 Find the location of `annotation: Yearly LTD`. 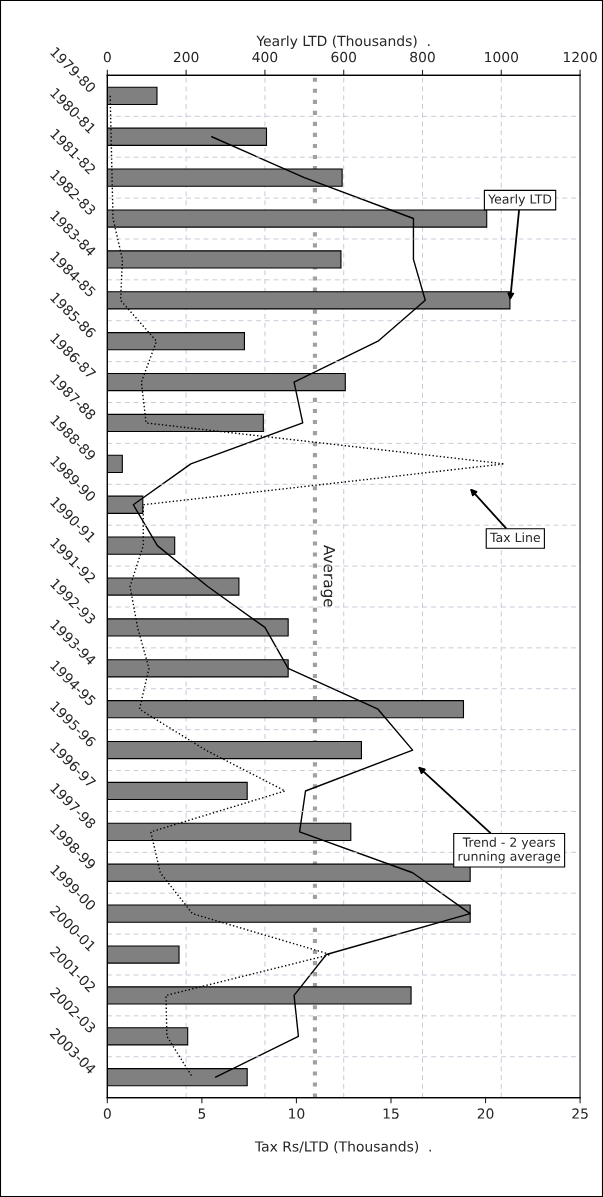

annotation: Yearly LTD is located at coordinates (520, 200).